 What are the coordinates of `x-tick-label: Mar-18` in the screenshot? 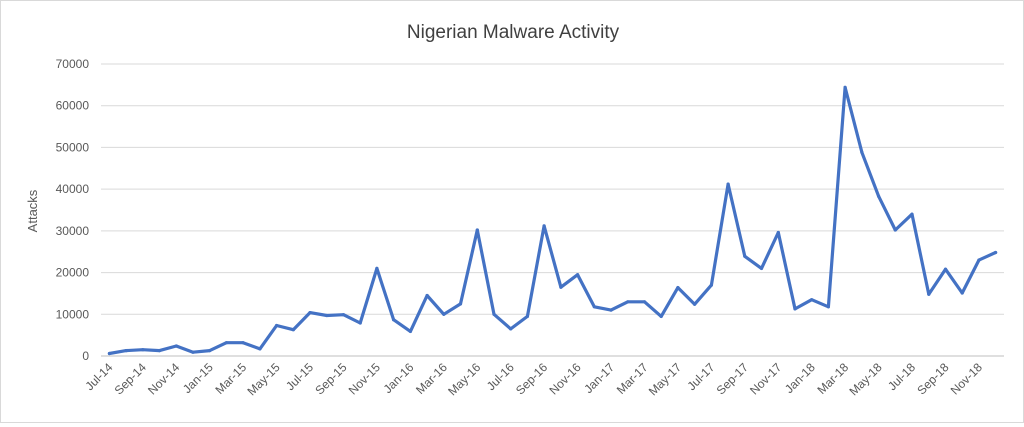 It's located at (832, 378).